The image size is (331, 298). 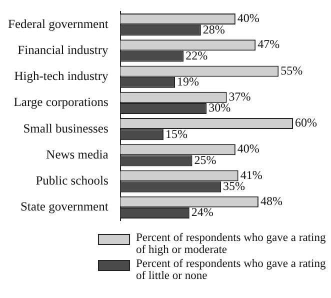 What do you see at coordinates (187, 81) in the screenshot?
I see `data-label: 19%` at bounding box center [187, 81].